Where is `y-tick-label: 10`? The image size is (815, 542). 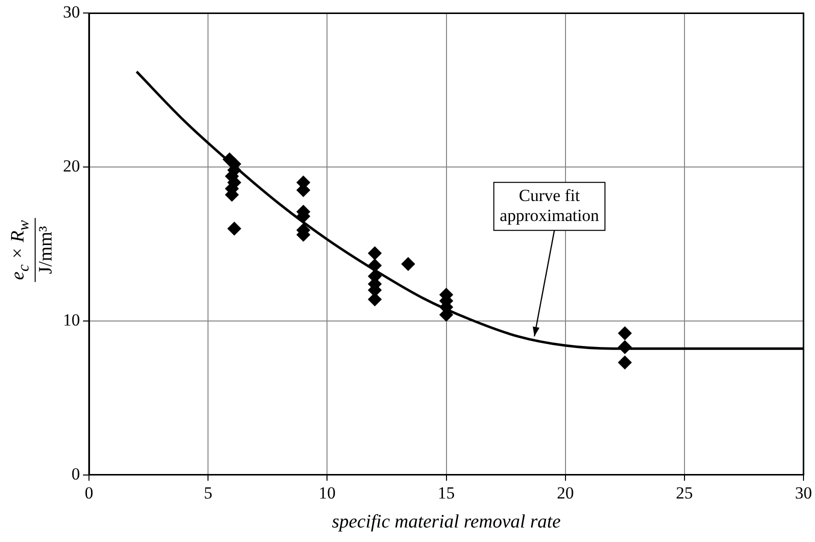
y-tick-label: 10 is located at coordinates (71, 320).